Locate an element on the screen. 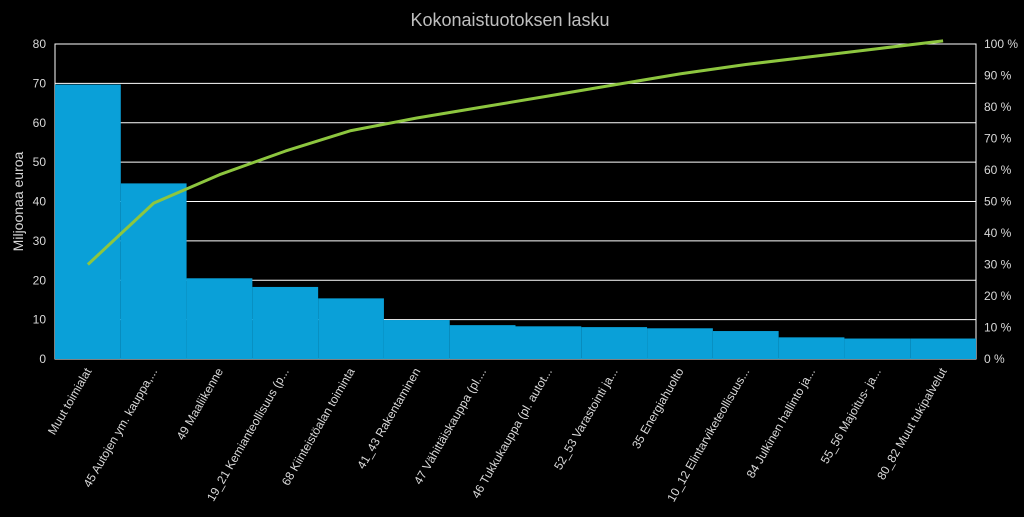  y2-tick-label: 60 % is located at coordinates (998, 170).